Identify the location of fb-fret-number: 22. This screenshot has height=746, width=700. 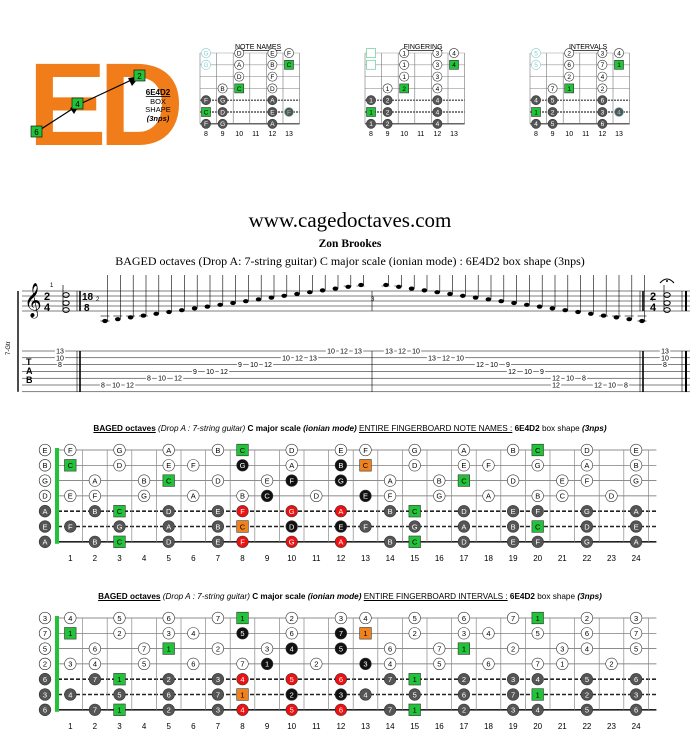
(586, 558).